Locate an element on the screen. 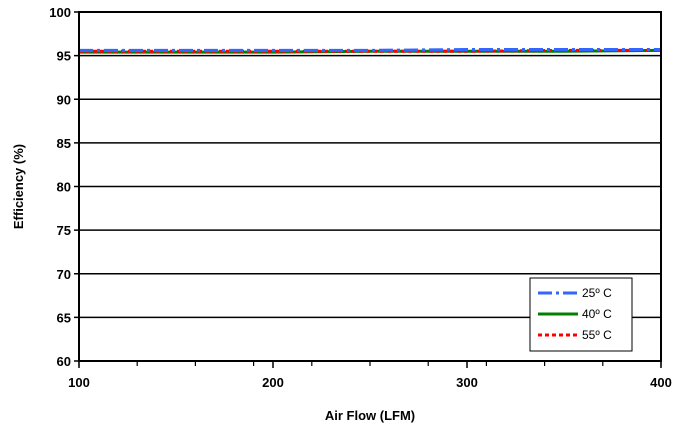 This screenshot has height=428, width=689. y-tick-label-95: 95 is located at coordinates (64, 56).